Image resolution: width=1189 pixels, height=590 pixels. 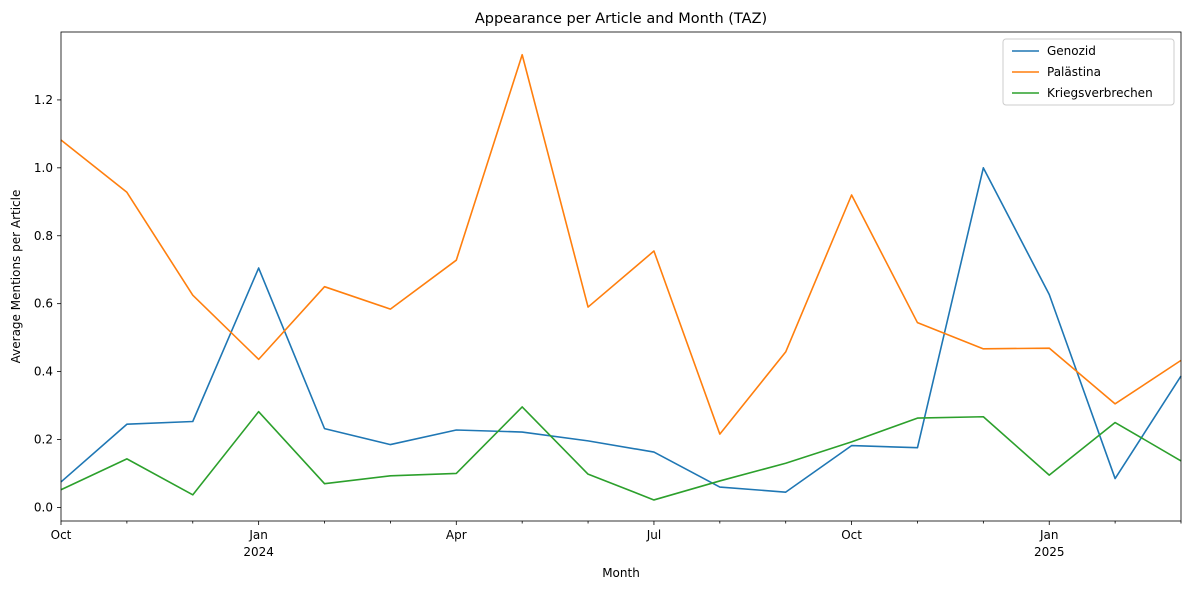 I want to click on y-tick-label: 0.8, so click(x=43, y=236).